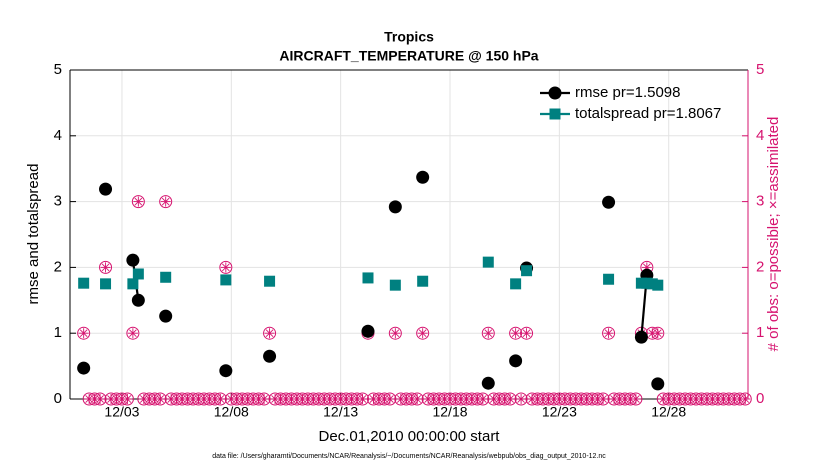 This screenshot has height=470, width=830. I want to click on y-axis-label: rmse and totalspread, so click(33, 234).